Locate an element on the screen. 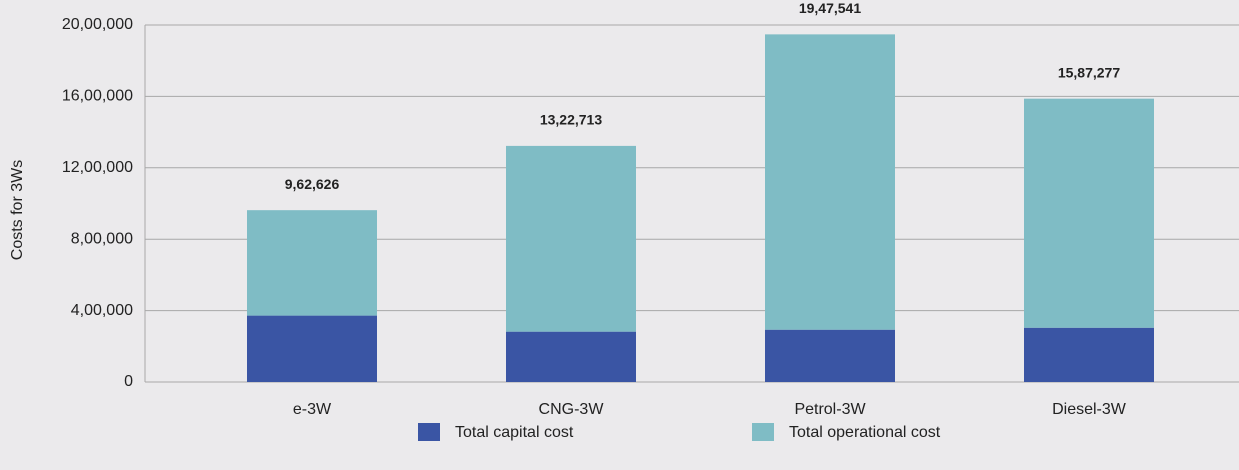 The image size is (1239, 470). total-label: 19,47,541 is located at coordinates (830, 8).